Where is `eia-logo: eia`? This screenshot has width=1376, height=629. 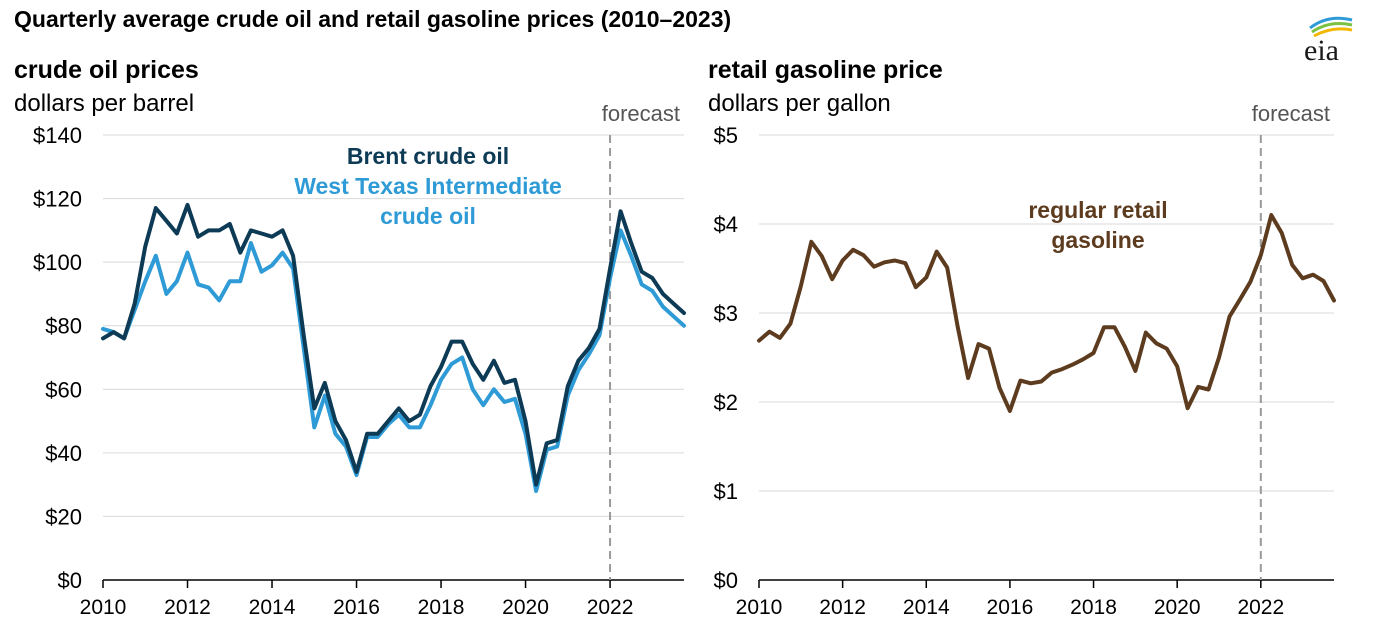
eia-logo: eia is located at coordinates (1328, 41).